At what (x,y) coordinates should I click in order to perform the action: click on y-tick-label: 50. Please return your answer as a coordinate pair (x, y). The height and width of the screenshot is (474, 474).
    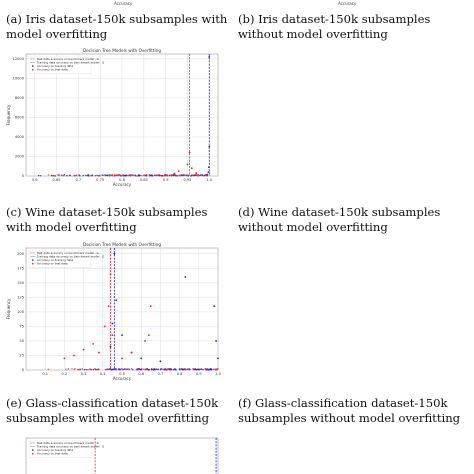
    Looking at the image, I should click on (21, 341).